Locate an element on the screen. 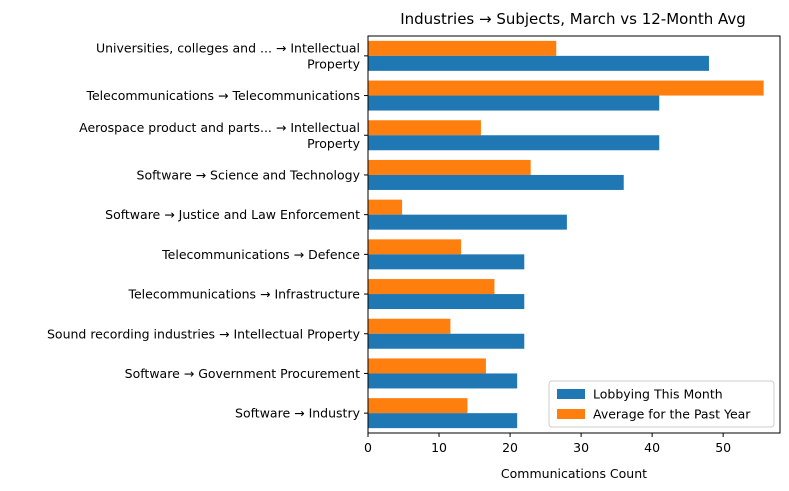 The image size is (789, 491). x-tick-label: 30 is located at coordinates (581, 447).